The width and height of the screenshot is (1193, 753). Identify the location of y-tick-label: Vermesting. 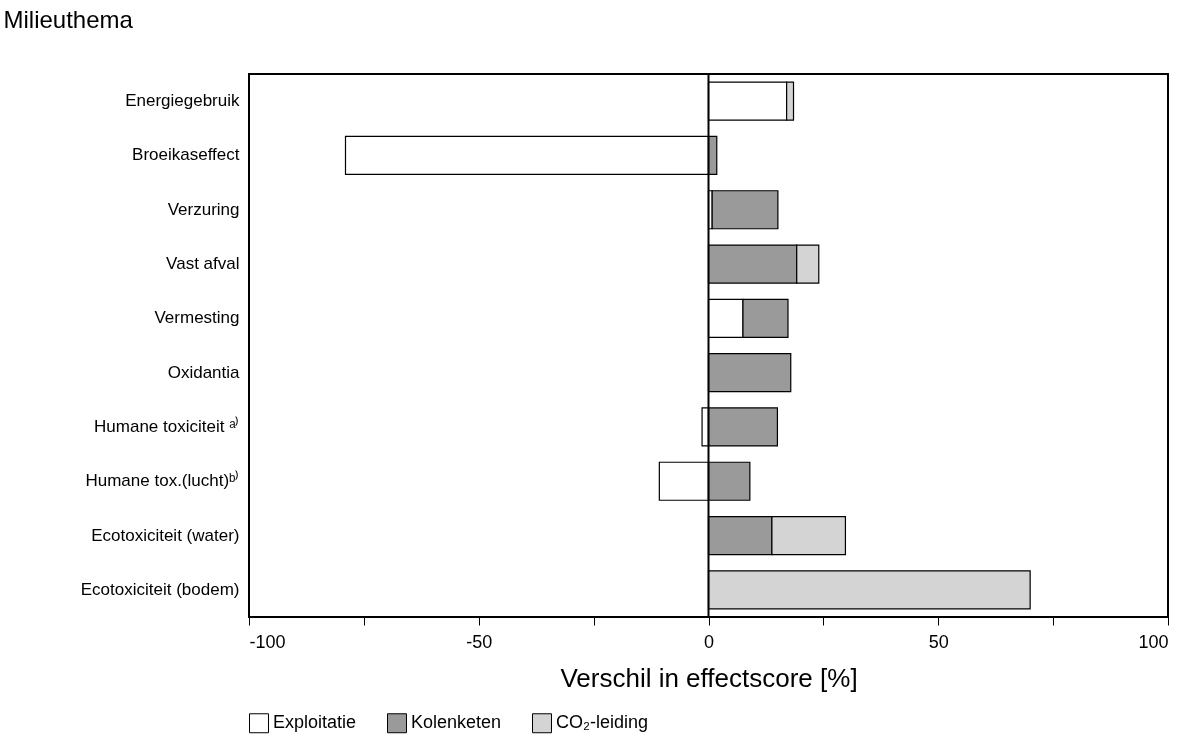
(197, 318).